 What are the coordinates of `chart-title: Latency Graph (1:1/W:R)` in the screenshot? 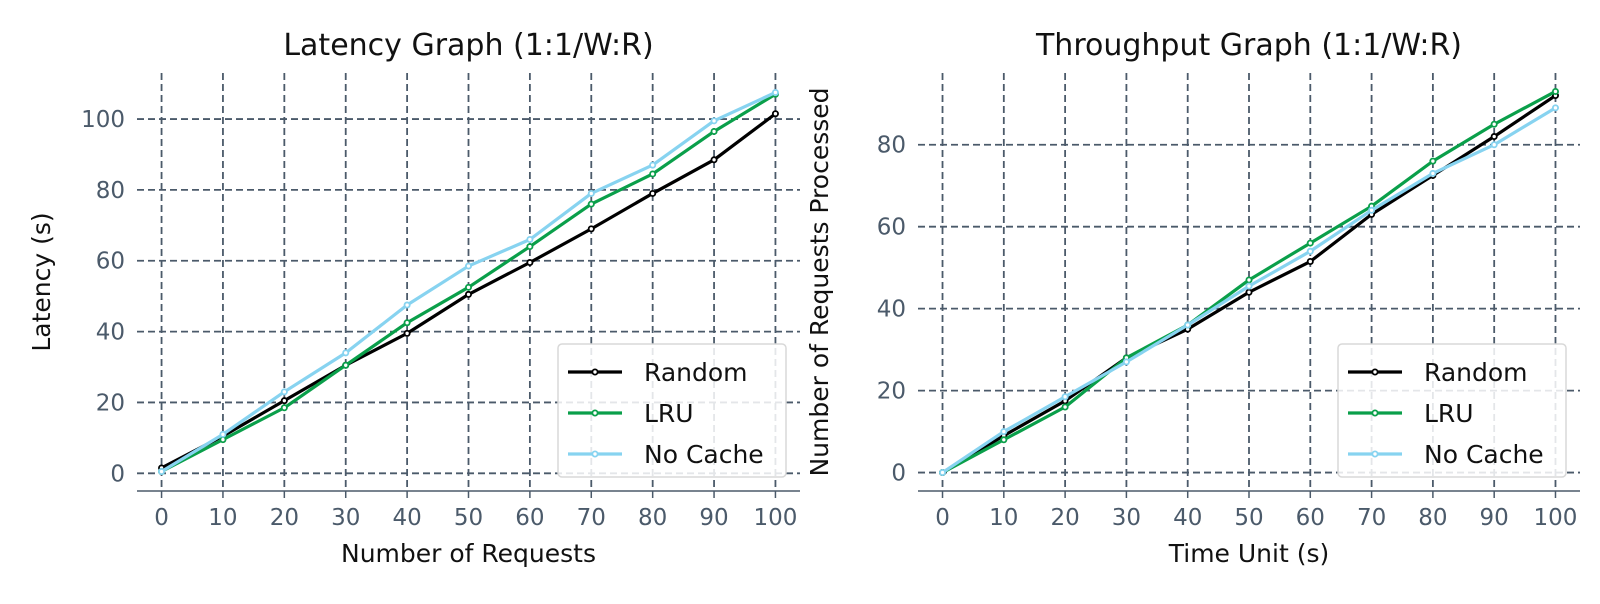 It's located at (468, 45).